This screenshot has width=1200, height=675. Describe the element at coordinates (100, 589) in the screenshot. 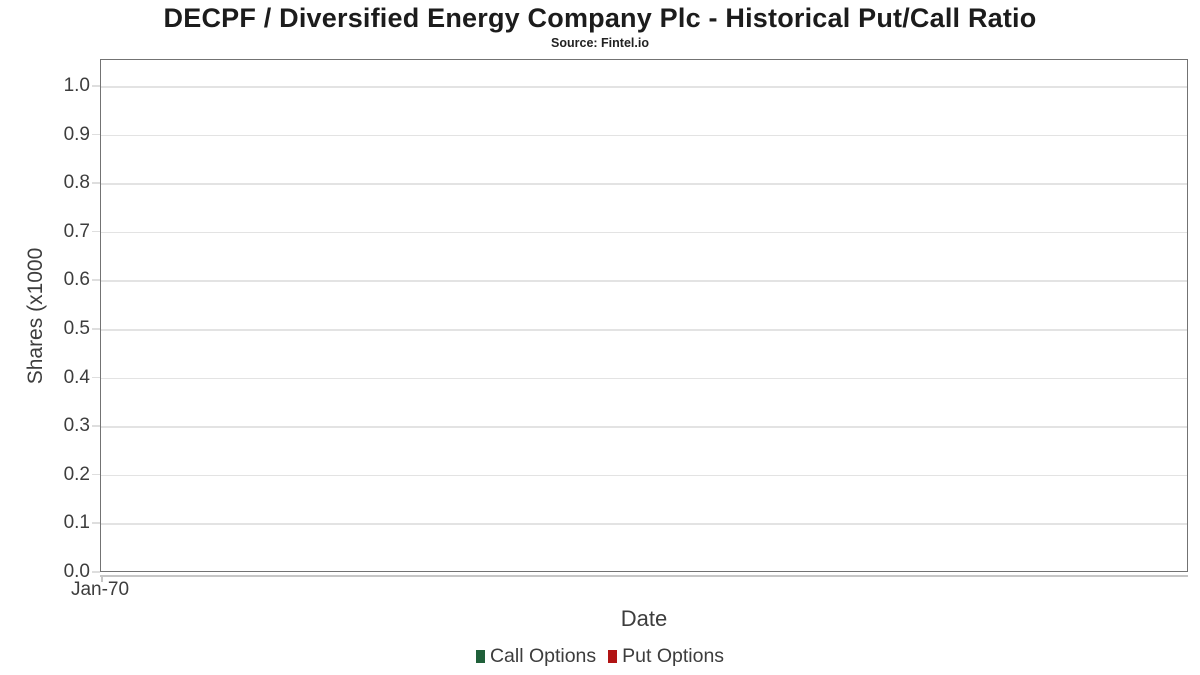

I see `x-tick-label: Jan-70` at that location.